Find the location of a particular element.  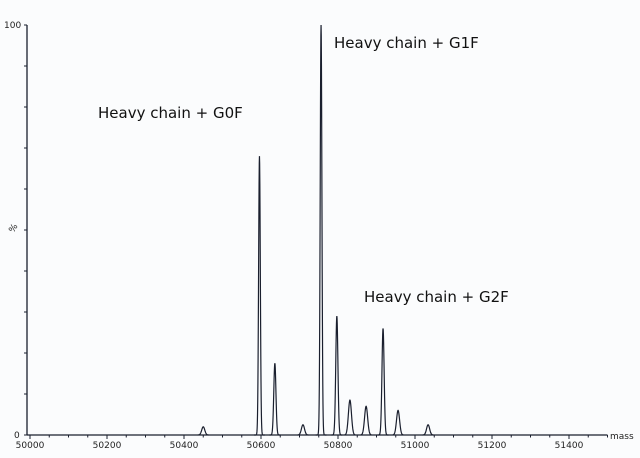

y-tick-label-0: 0 is located at coordinates (17, 436).